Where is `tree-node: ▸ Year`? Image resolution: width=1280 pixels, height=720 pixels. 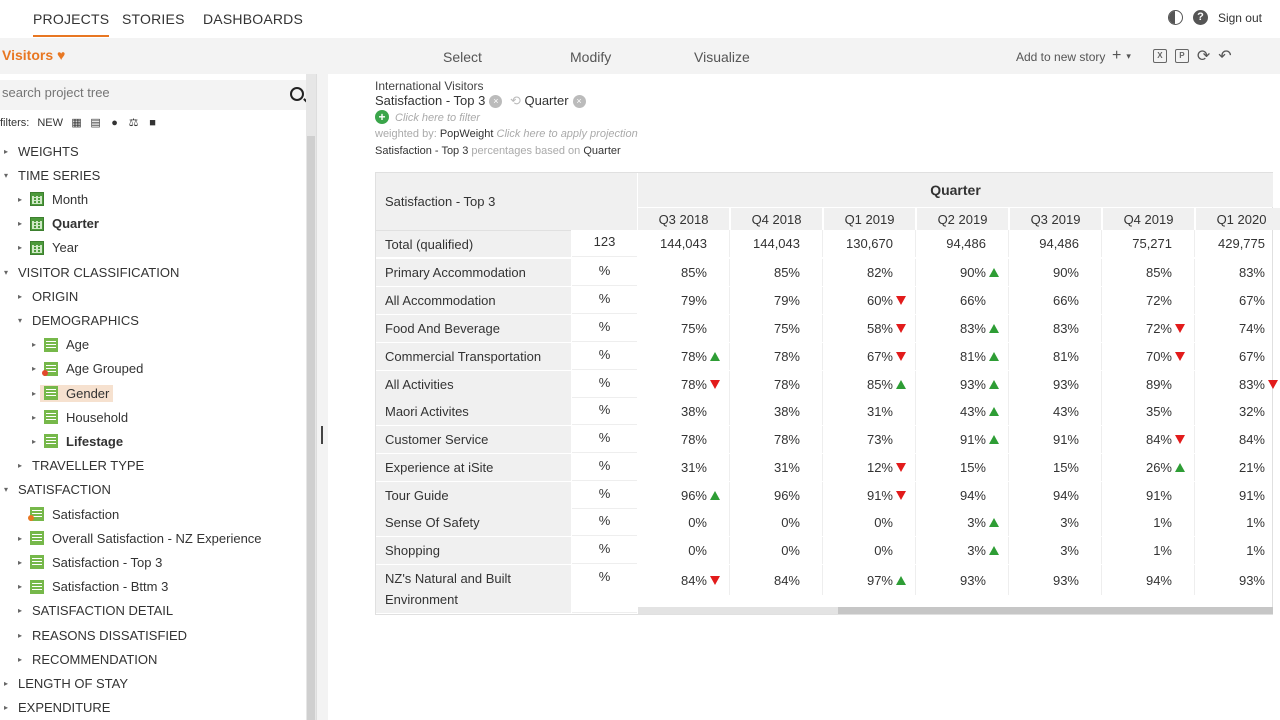
tree-node: ▸ Year is located at coordinates (48, 248).